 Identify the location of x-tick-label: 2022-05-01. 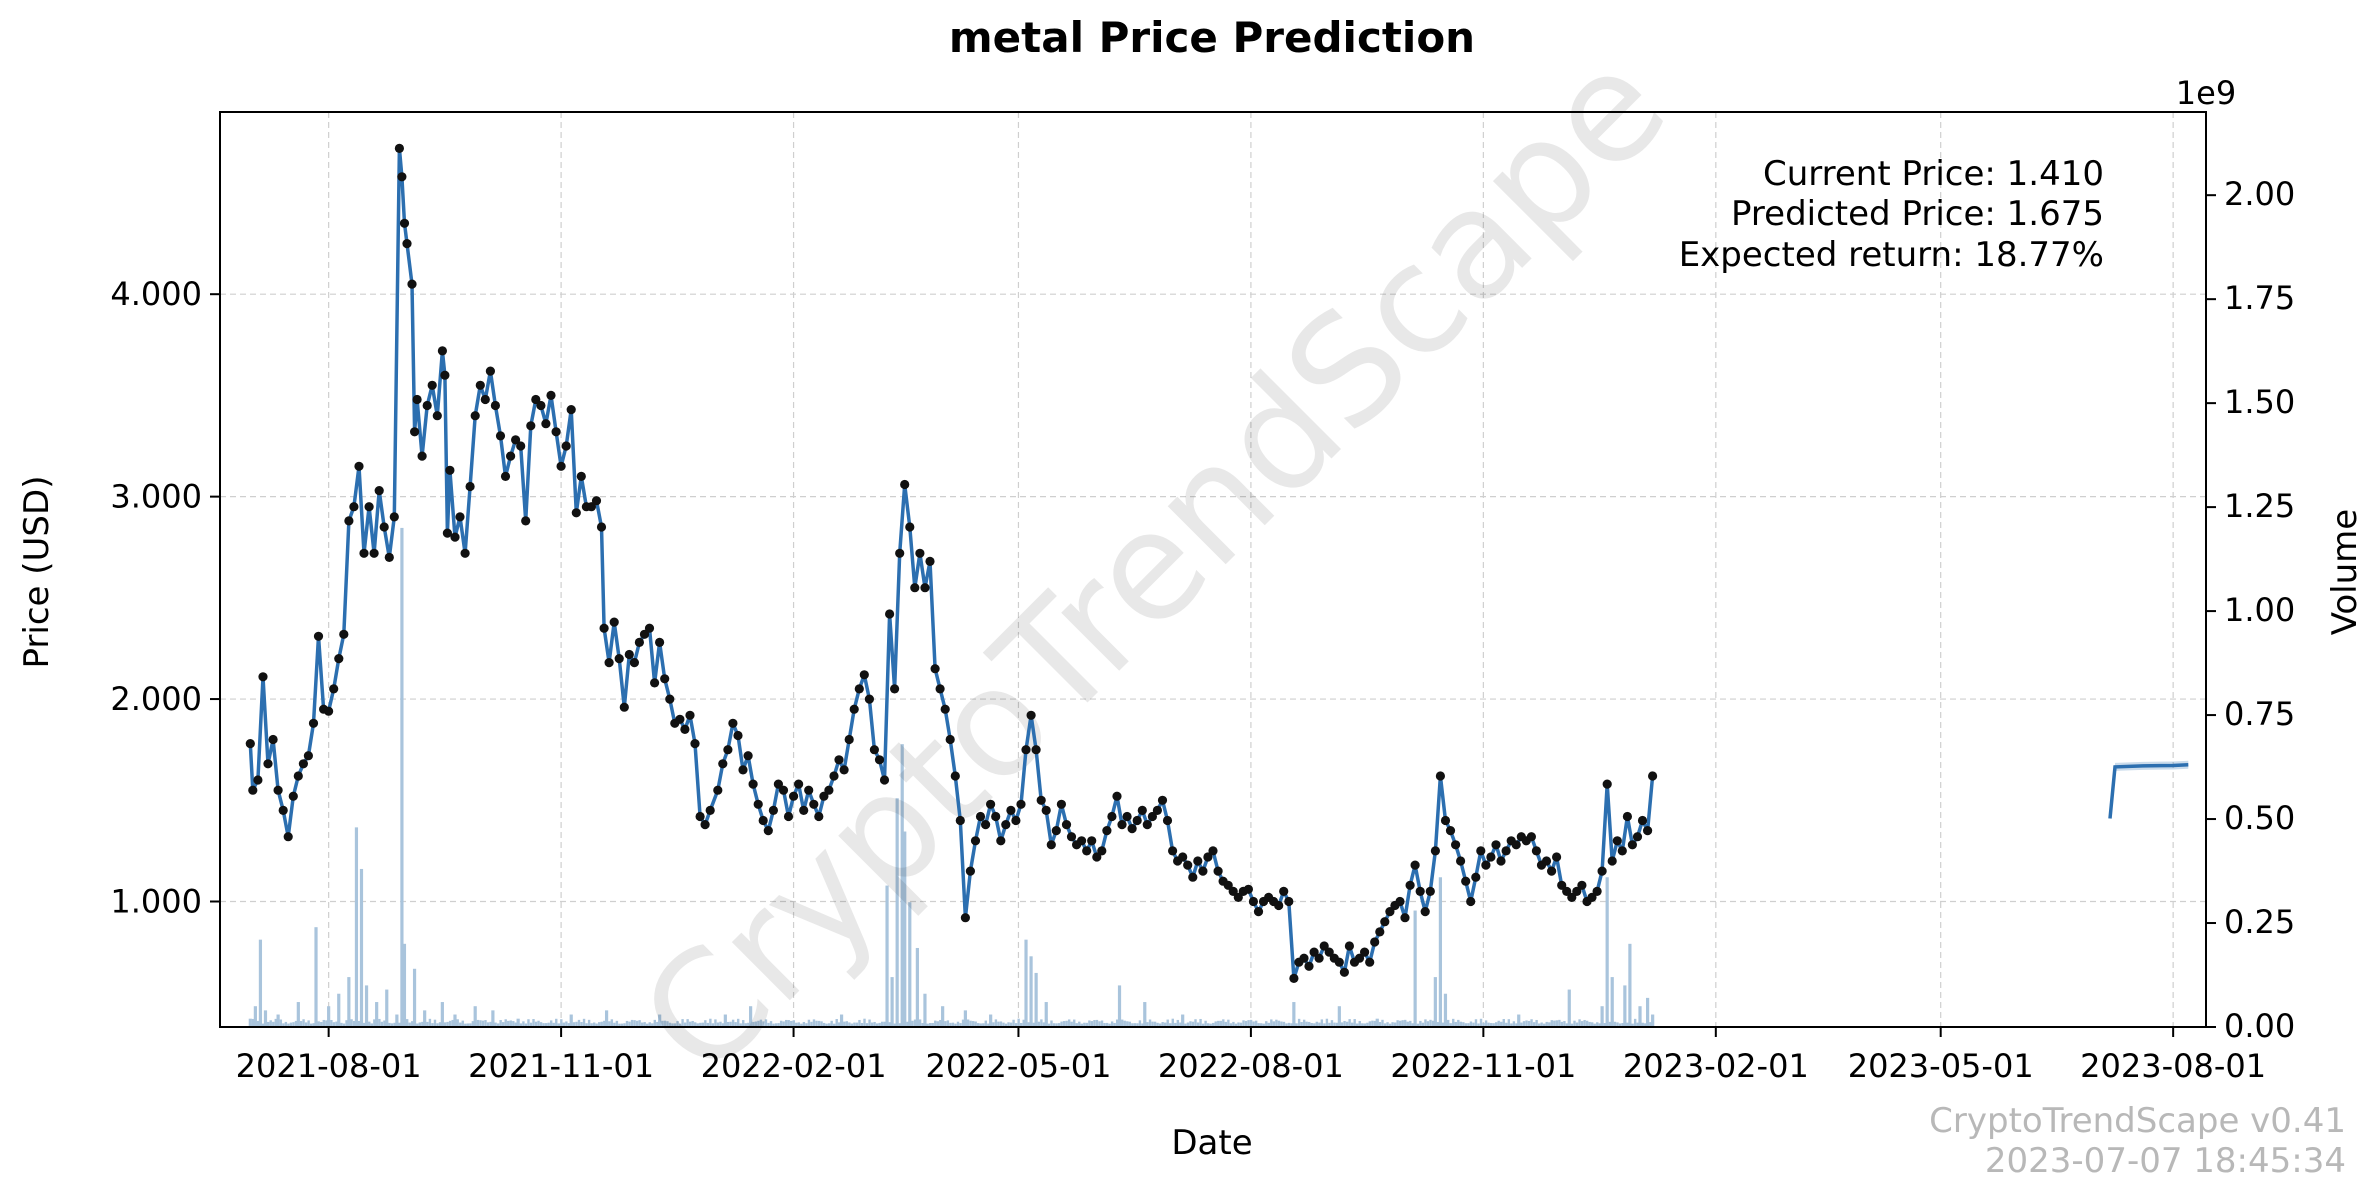
(1018, 1066).